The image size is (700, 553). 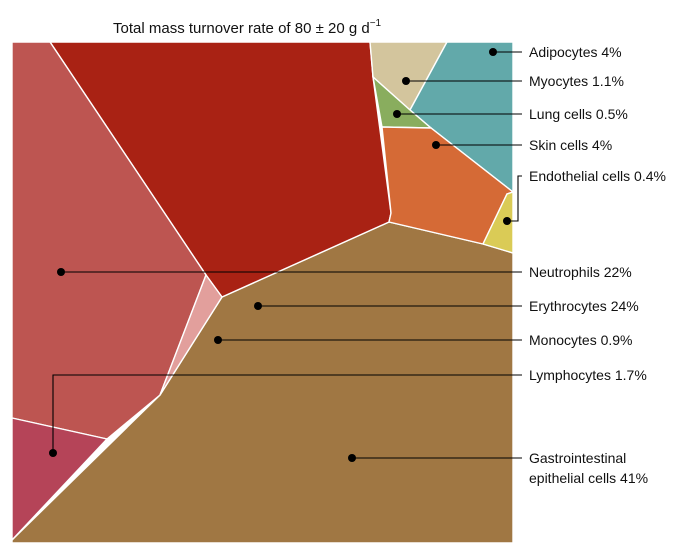 What do you see at coordinates (287, 413) in the screenshot?
I see `leader-lymphocytes` at bounding box center [287, 413].